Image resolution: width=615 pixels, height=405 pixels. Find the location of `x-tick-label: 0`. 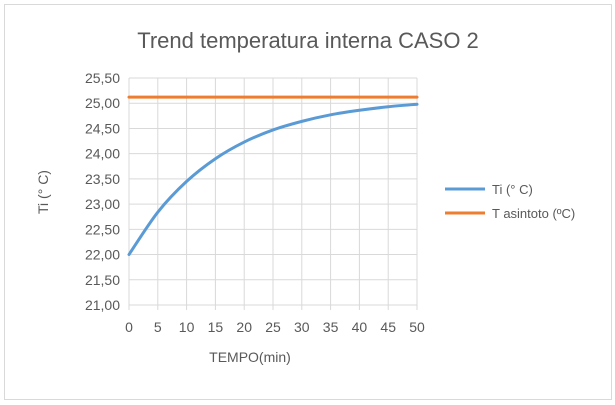

x-tick-label: 0 is located at coordinates (129, 327).